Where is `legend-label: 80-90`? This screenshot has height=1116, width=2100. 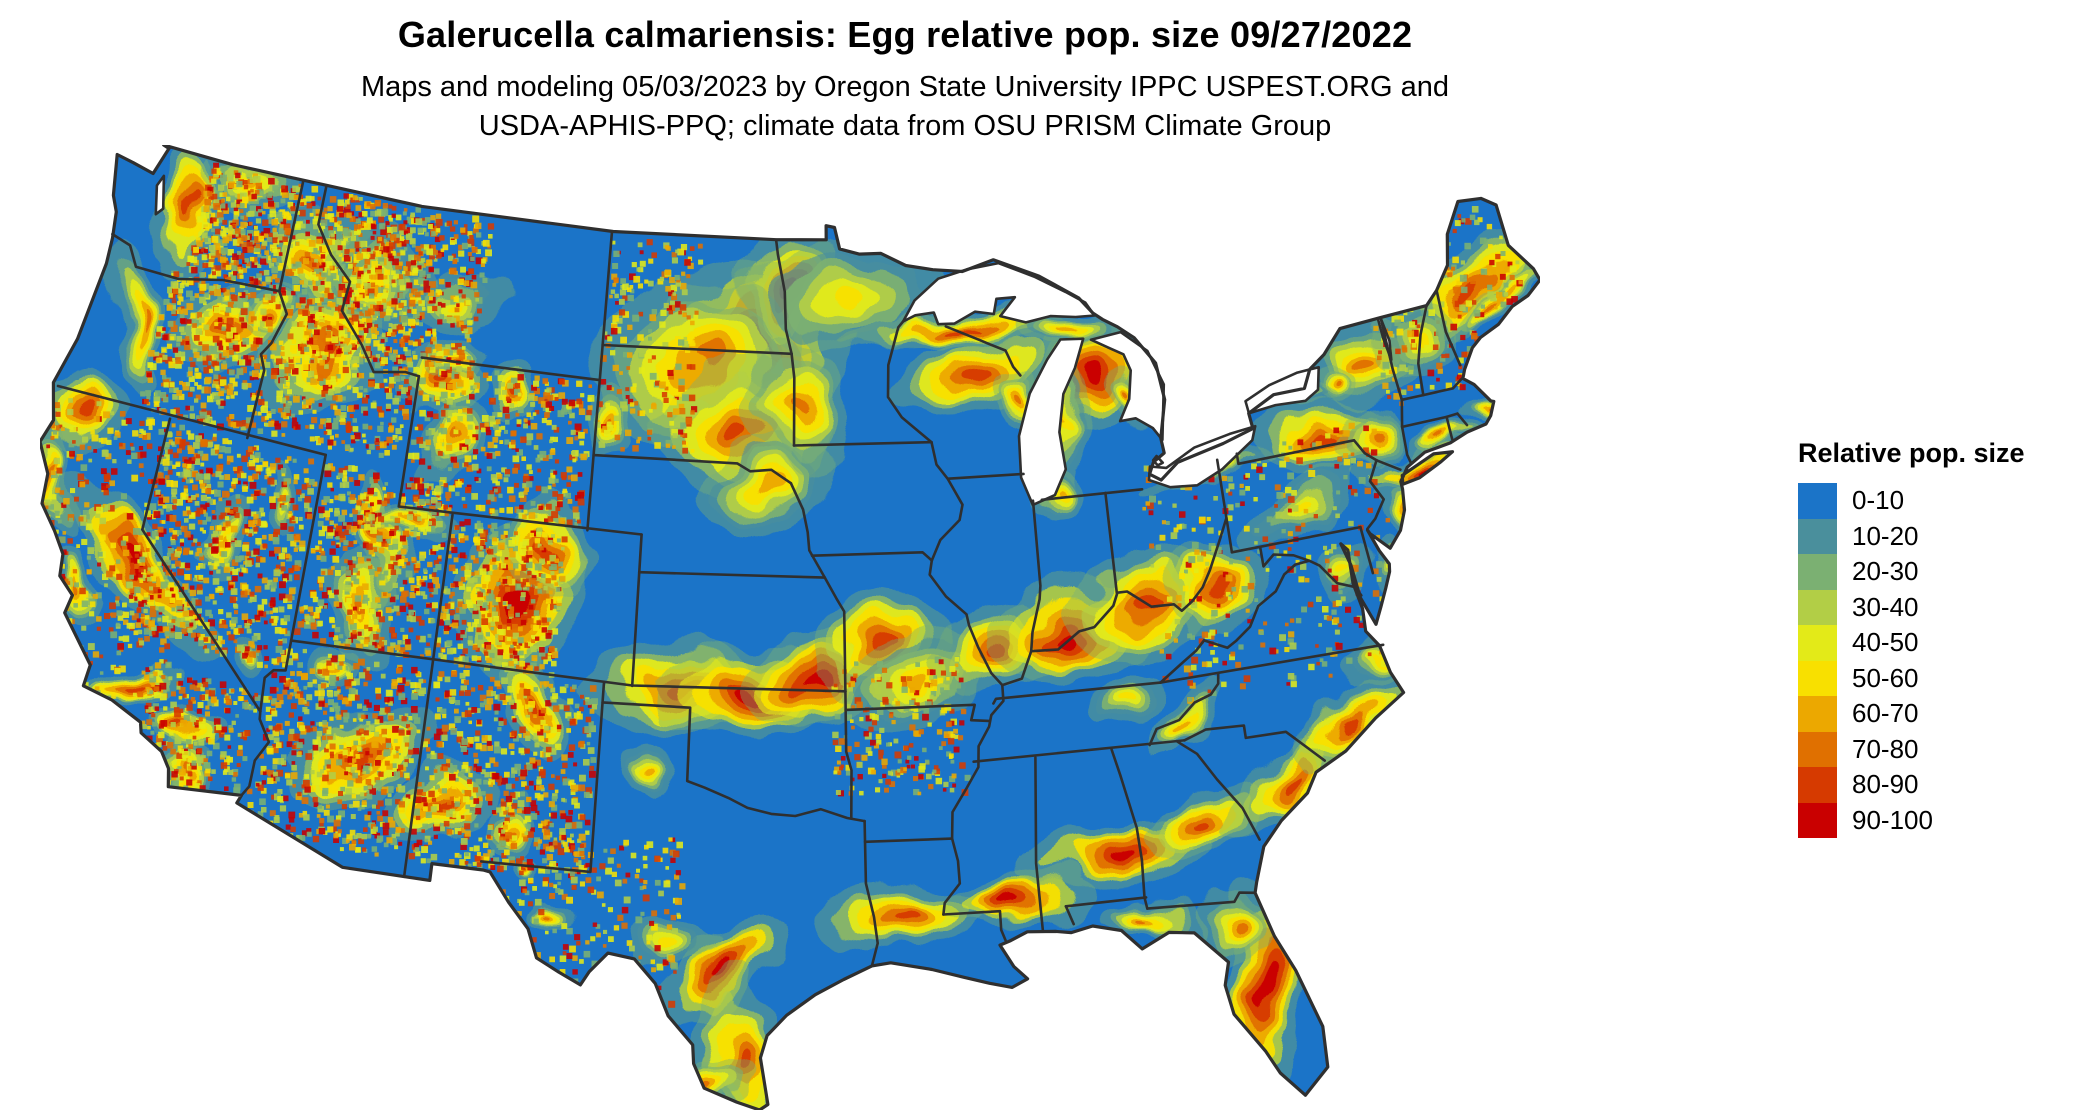 legend-label: 80-90 is located at coordinates (1885, 784).